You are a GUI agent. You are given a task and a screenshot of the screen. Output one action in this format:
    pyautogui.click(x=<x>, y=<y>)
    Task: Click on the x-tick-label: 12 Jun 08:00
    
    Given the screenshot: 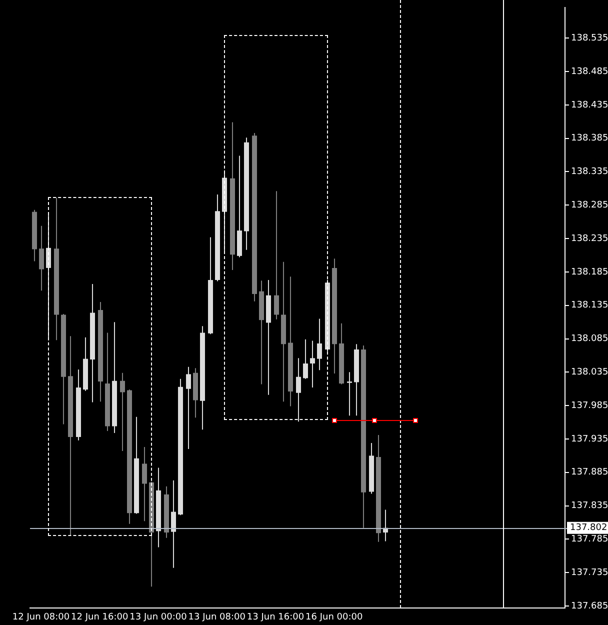 What is the action you would take?
    pyautogui.click(x=41, y=617)
    